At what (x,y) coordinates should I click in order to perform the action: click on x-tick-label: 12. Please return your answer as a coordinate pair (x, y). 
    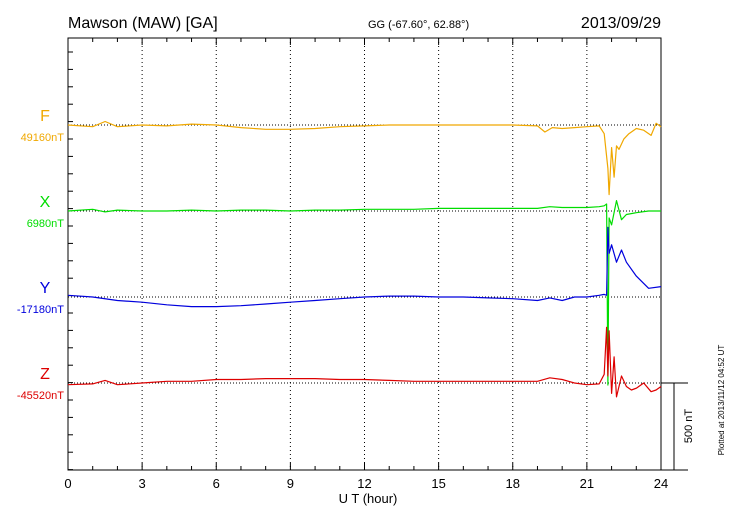
    Looking at the image, I should click on (364, 483).